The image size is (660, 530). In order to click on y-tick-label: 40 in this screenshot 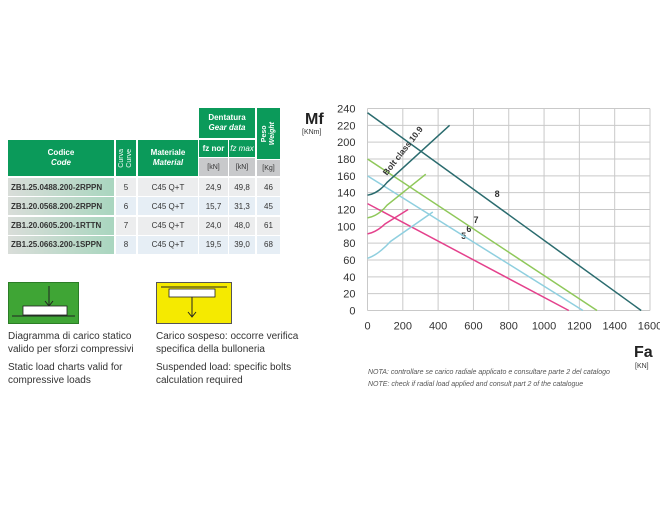, I will do `click(349, 278)`.